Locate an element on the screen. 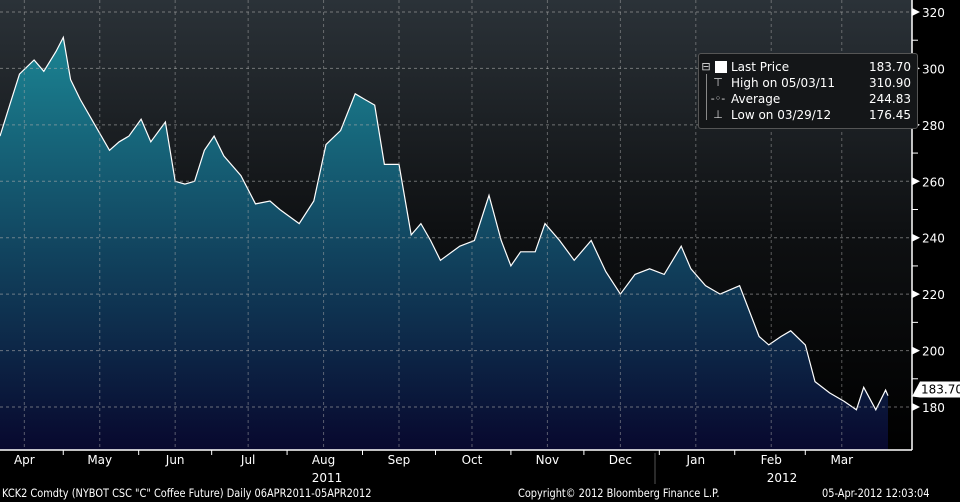 This screenshot has height=502, width=960. y-tick-label: 260 is located at coordinates (933, 182).